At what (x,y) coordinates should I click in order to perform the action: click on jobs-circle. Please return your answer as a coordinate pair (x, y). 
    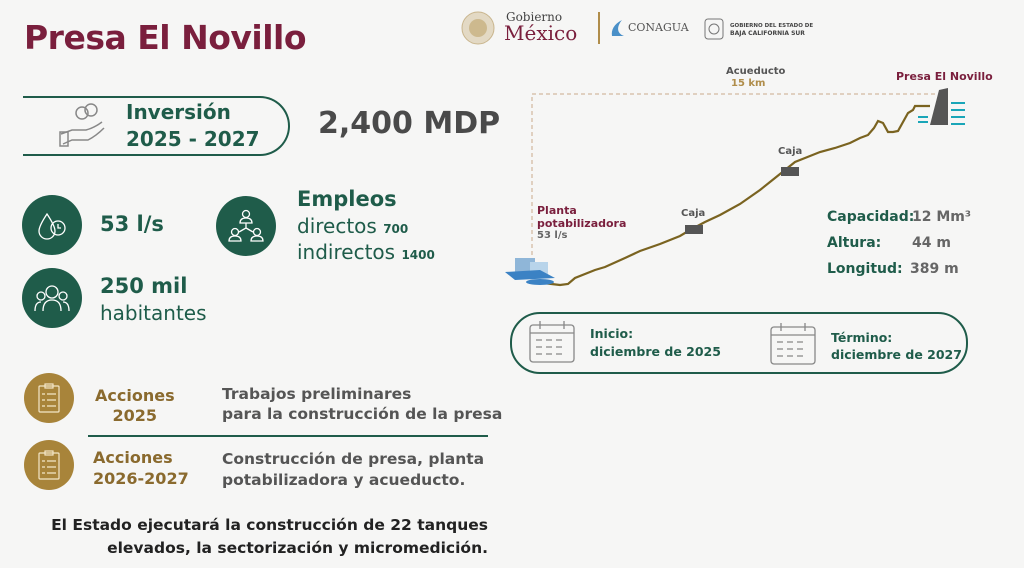
    Looking at the image, I should click on (246, 226).